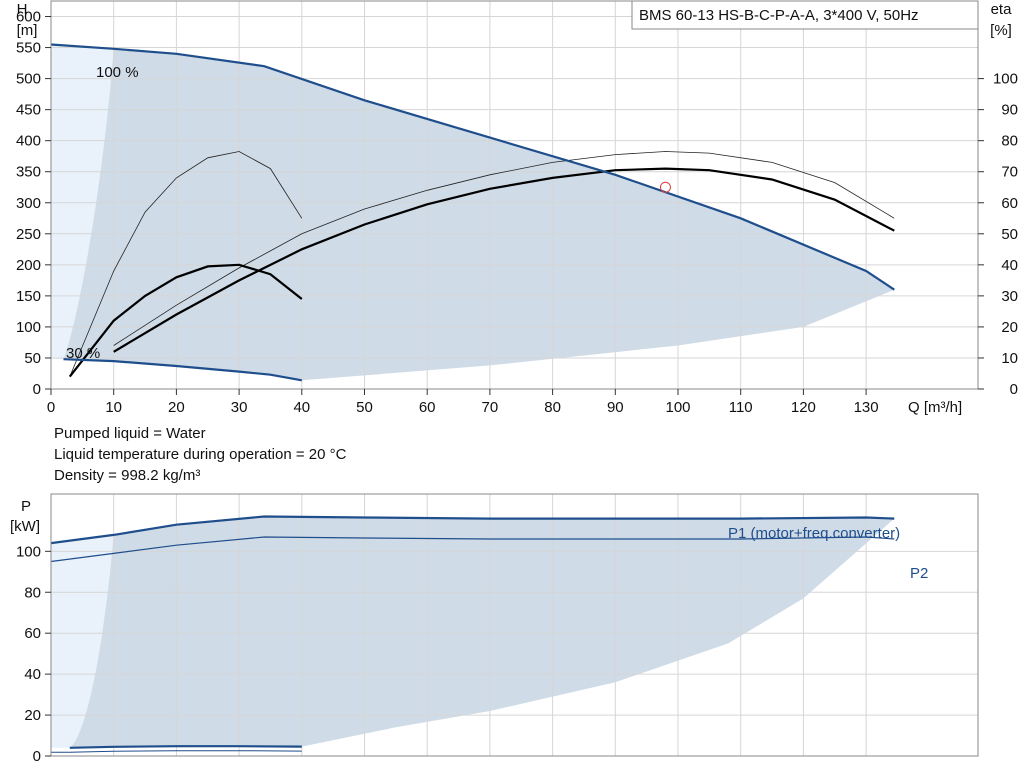 The width and height of the screenshot is (1024, 781). Describe the element at coordinates (935, 407) in the screenshot. I see `q-axis-label: Q [m³/h]` at that location.